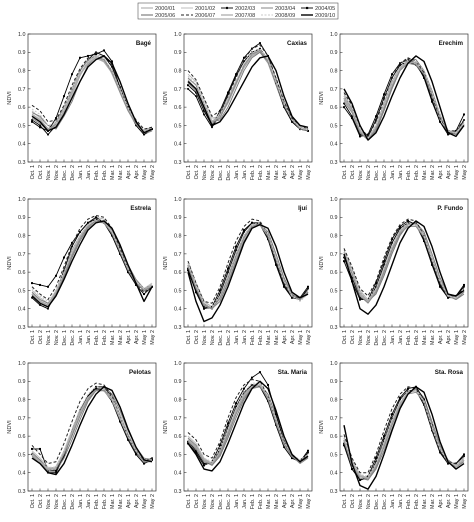 The height and width of the screenshot is (522, 474). Describe the element at coordinates (293, 337) in the screenshot. I see `x-tick-label: Apr. 2` at that location.